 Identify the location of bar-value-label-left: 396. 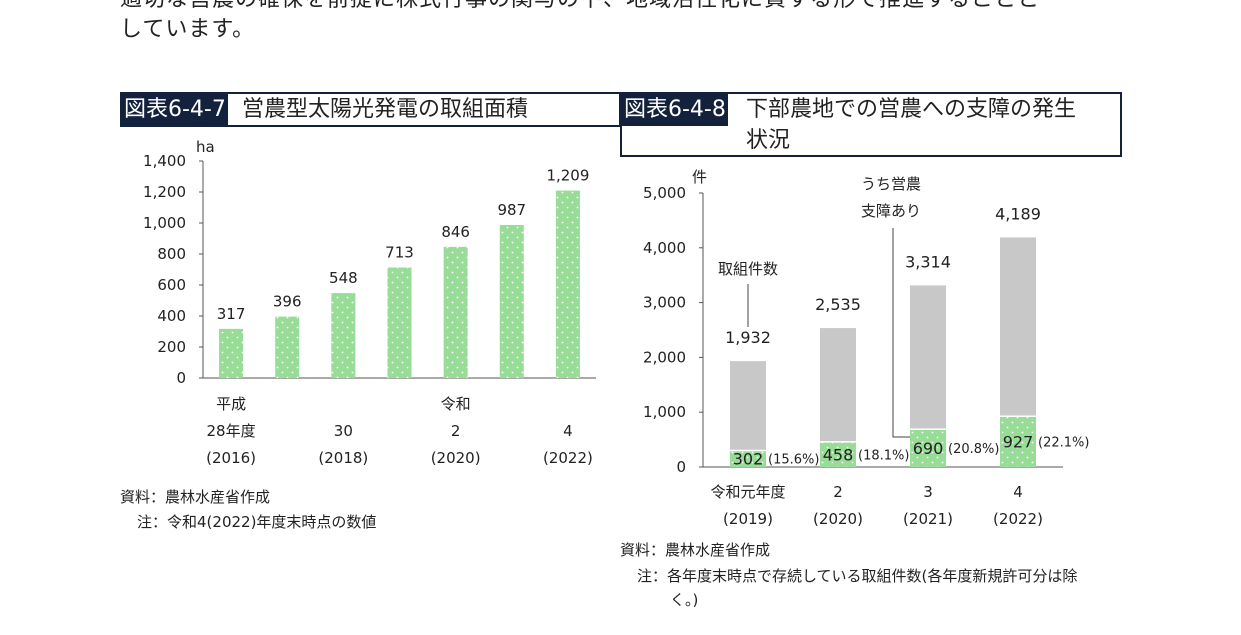
(287, 302).